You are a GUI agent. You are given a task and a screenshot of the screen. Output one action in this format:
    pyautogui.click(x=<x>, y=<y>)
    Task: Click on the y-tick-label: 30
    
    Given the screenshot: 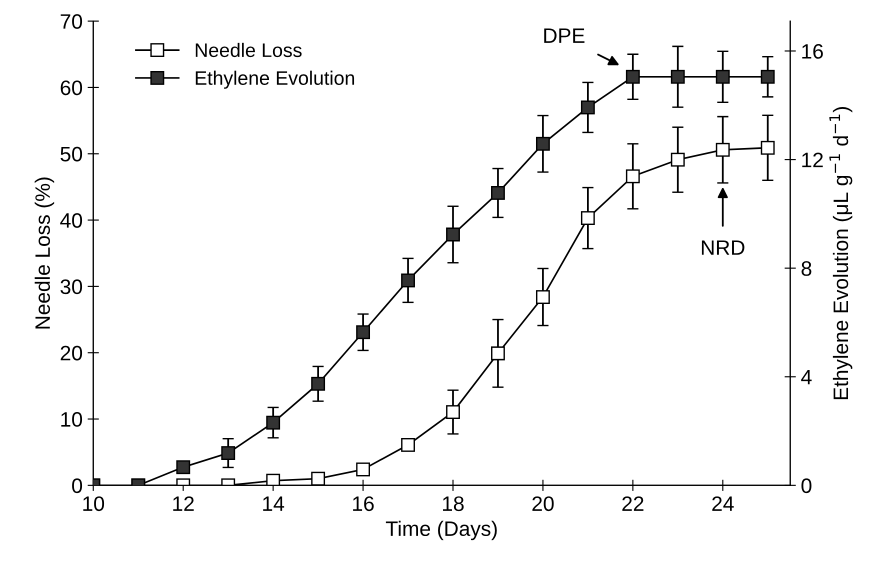 What is the action you would take?
    pyautogui.click(x=71, y=286)
    